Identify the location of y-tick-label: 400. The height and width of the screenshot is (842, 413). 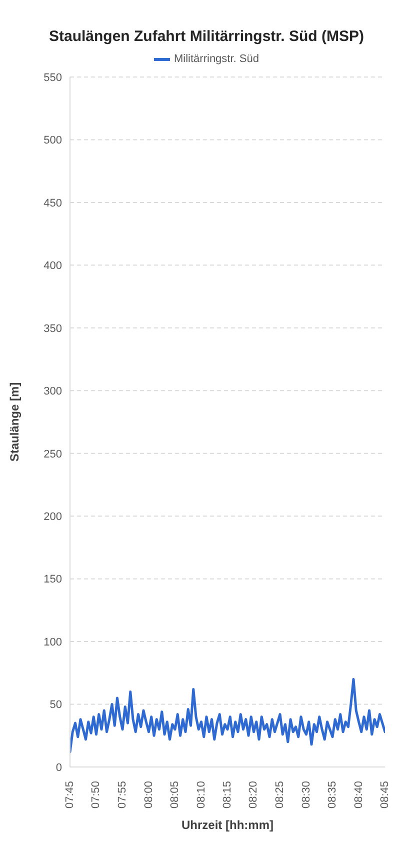
(53, 266).